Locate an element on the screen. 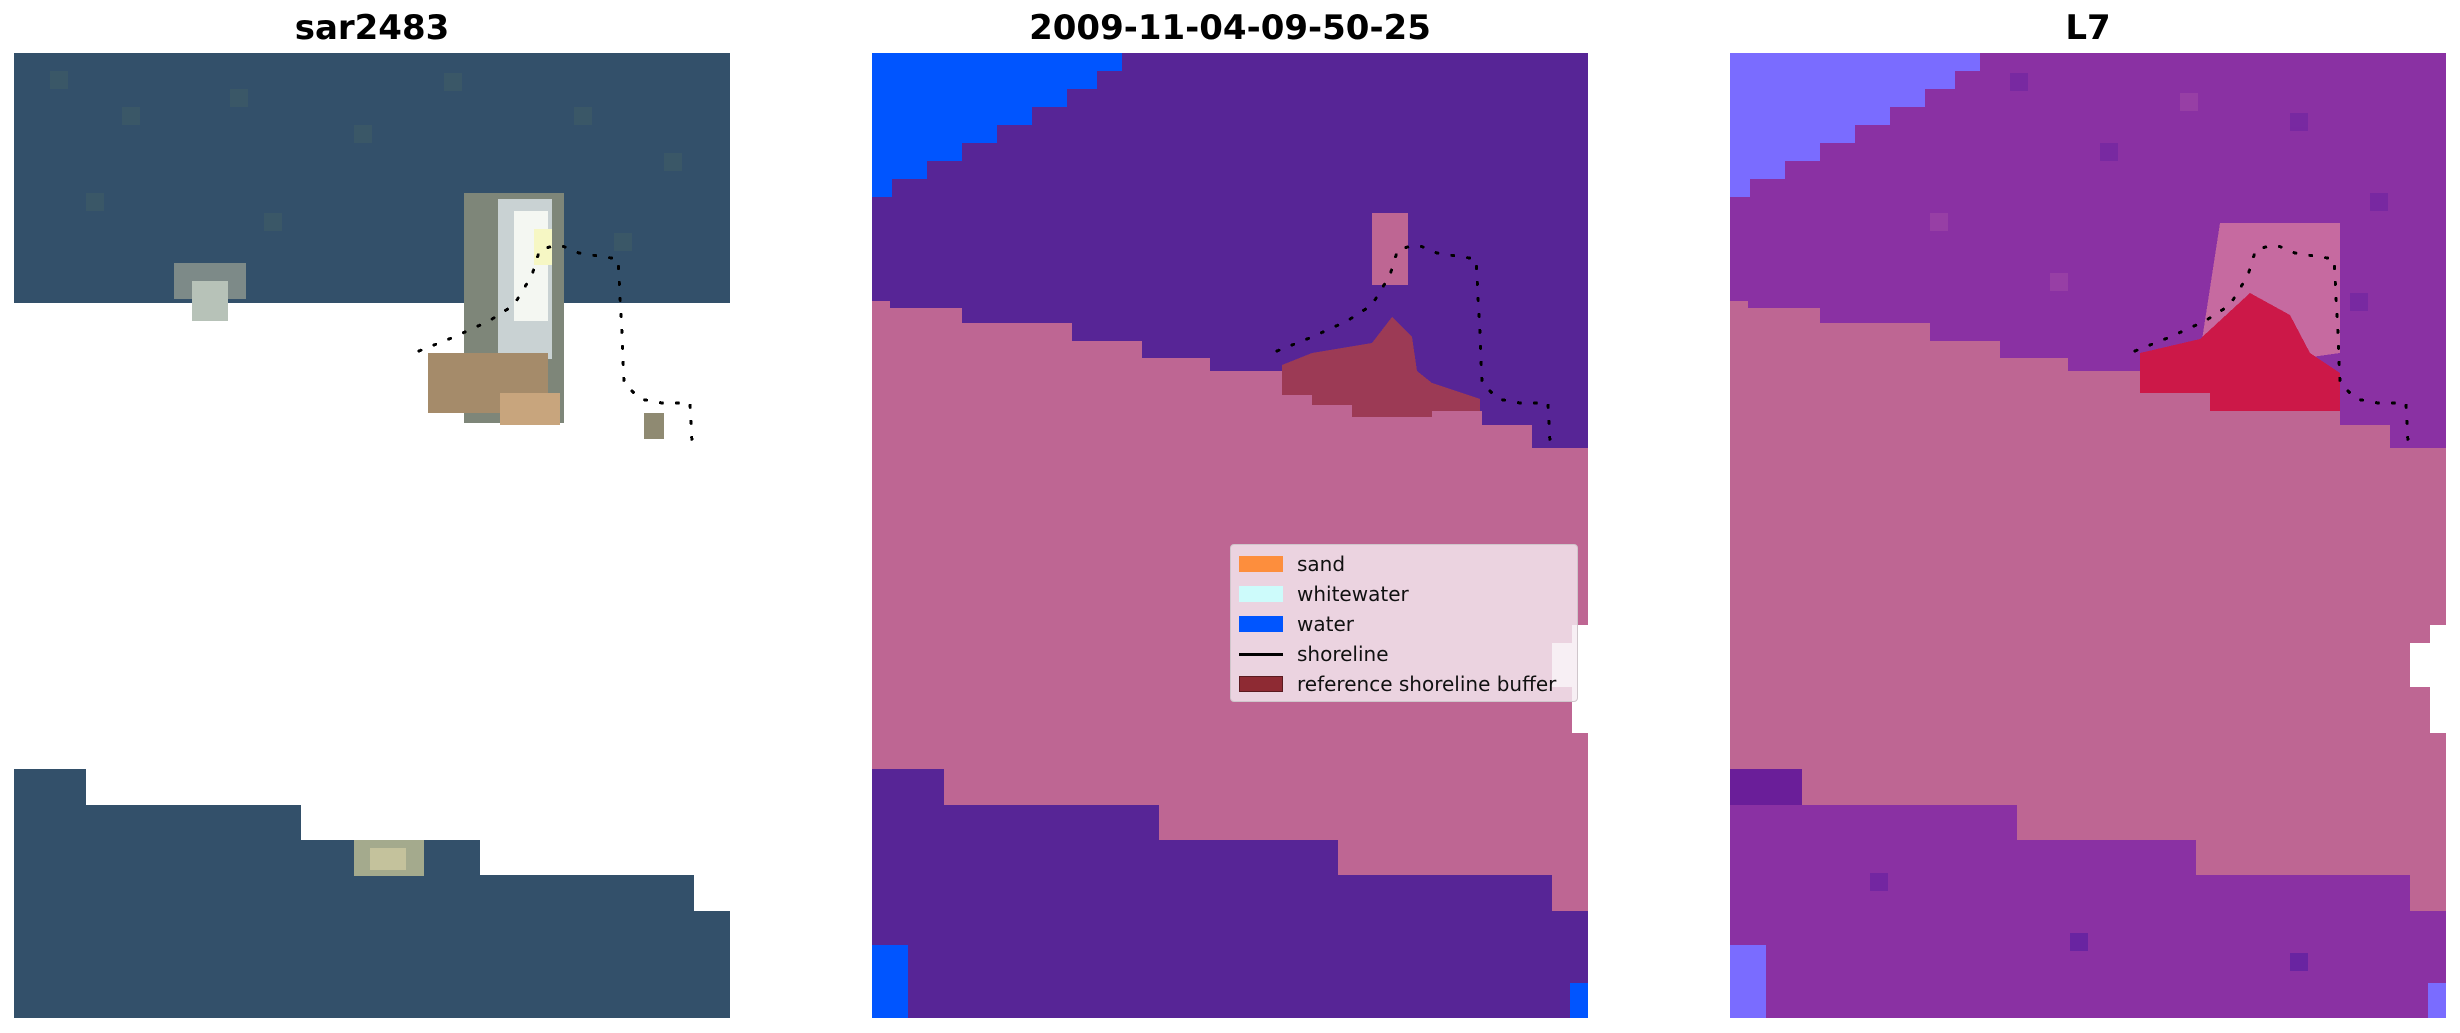 Image resolution: width=2460 pixels, height=1033 pixels. rgb-texture is located at coordinates (366, 161).